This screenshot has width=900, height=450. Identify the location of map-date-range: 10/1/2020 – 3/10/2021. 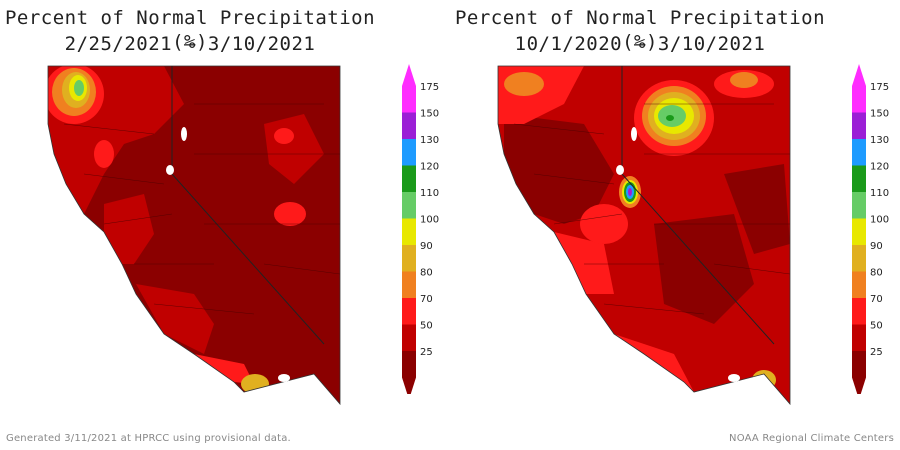
(640, 44).